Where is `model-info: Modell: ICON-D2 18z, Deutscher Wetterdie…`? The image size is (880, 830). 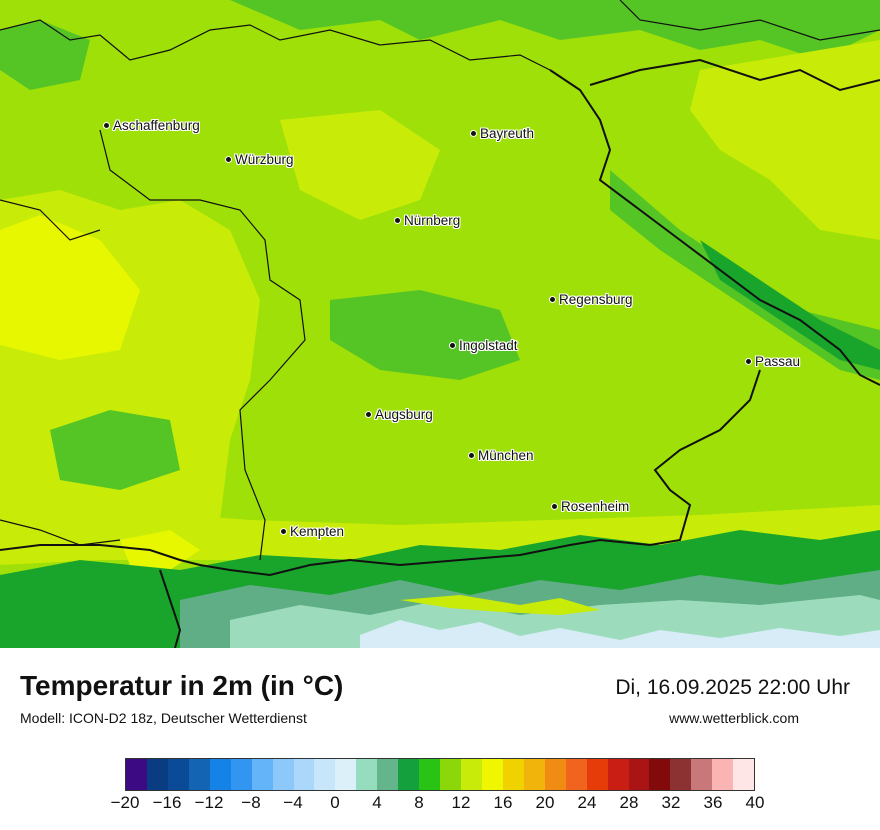 model-info: Modell: ICON-D2 18z, Deutscher Wetterdie… is located at coordinates (163, 718).